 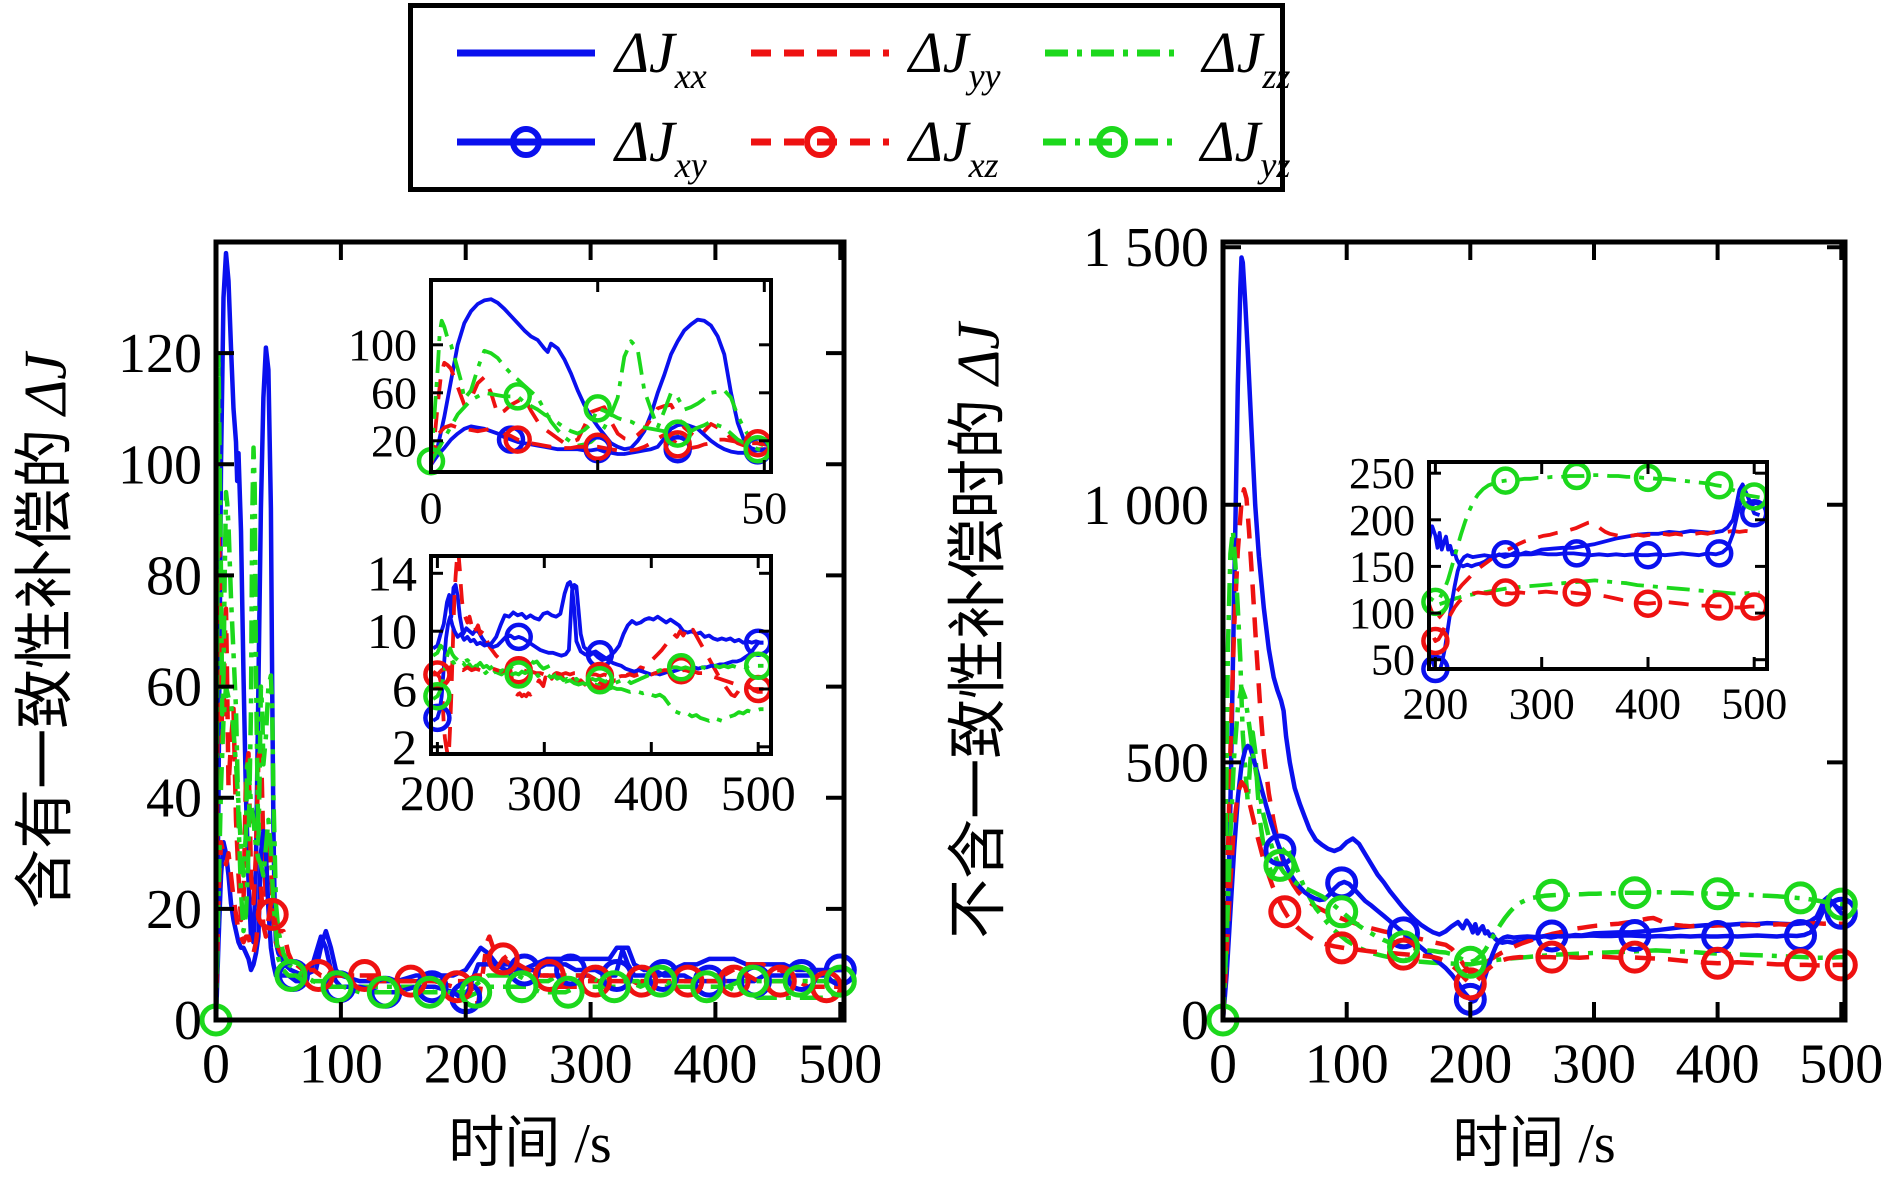 What do you see at coordinates (394, 392) in the screenshot?
I see `y-tick-label: 60` at bounding box center [394, 392].